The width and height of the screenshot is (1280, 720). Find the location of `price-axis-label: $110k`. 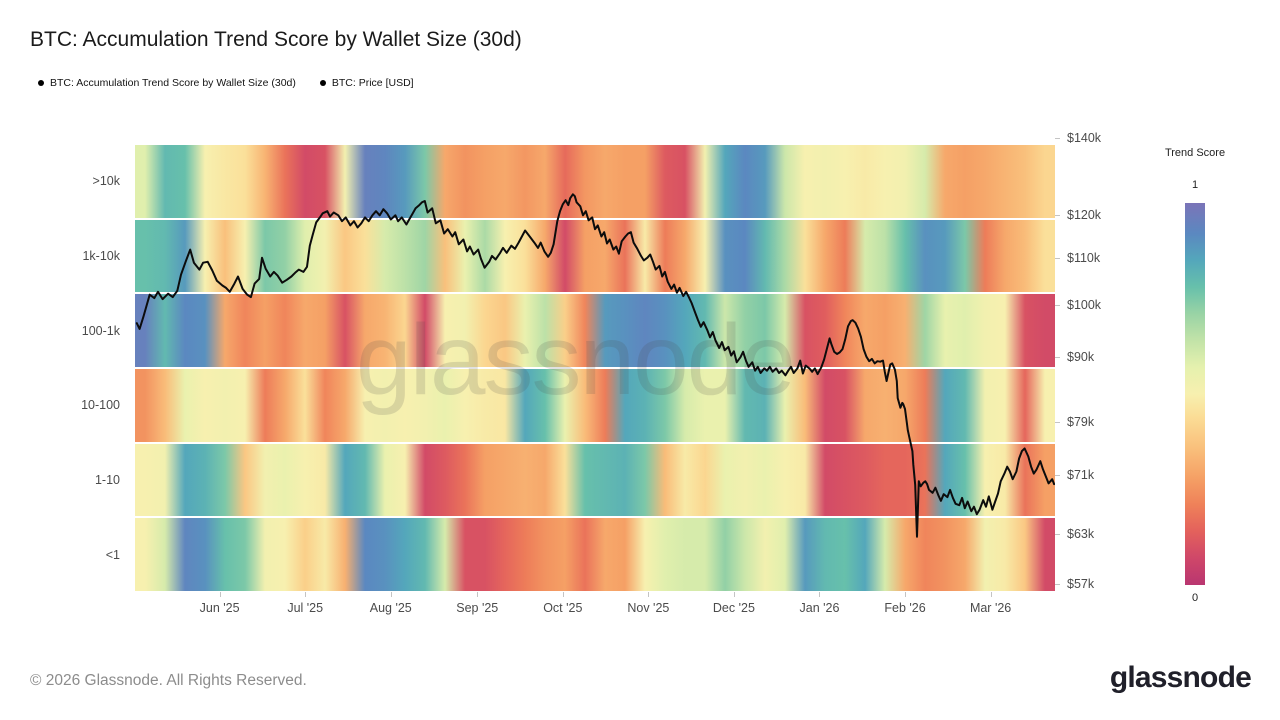

price-axis-label: $110k is located at coordinates (1084, 257).